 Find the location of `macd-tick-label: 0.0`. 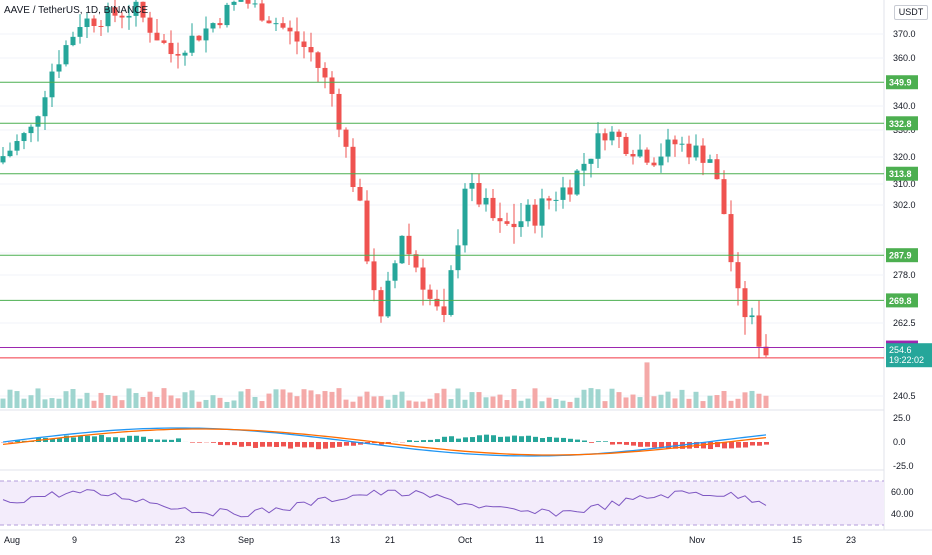

macd-tick-label: 0.0 is located at coordinates (899, 442).